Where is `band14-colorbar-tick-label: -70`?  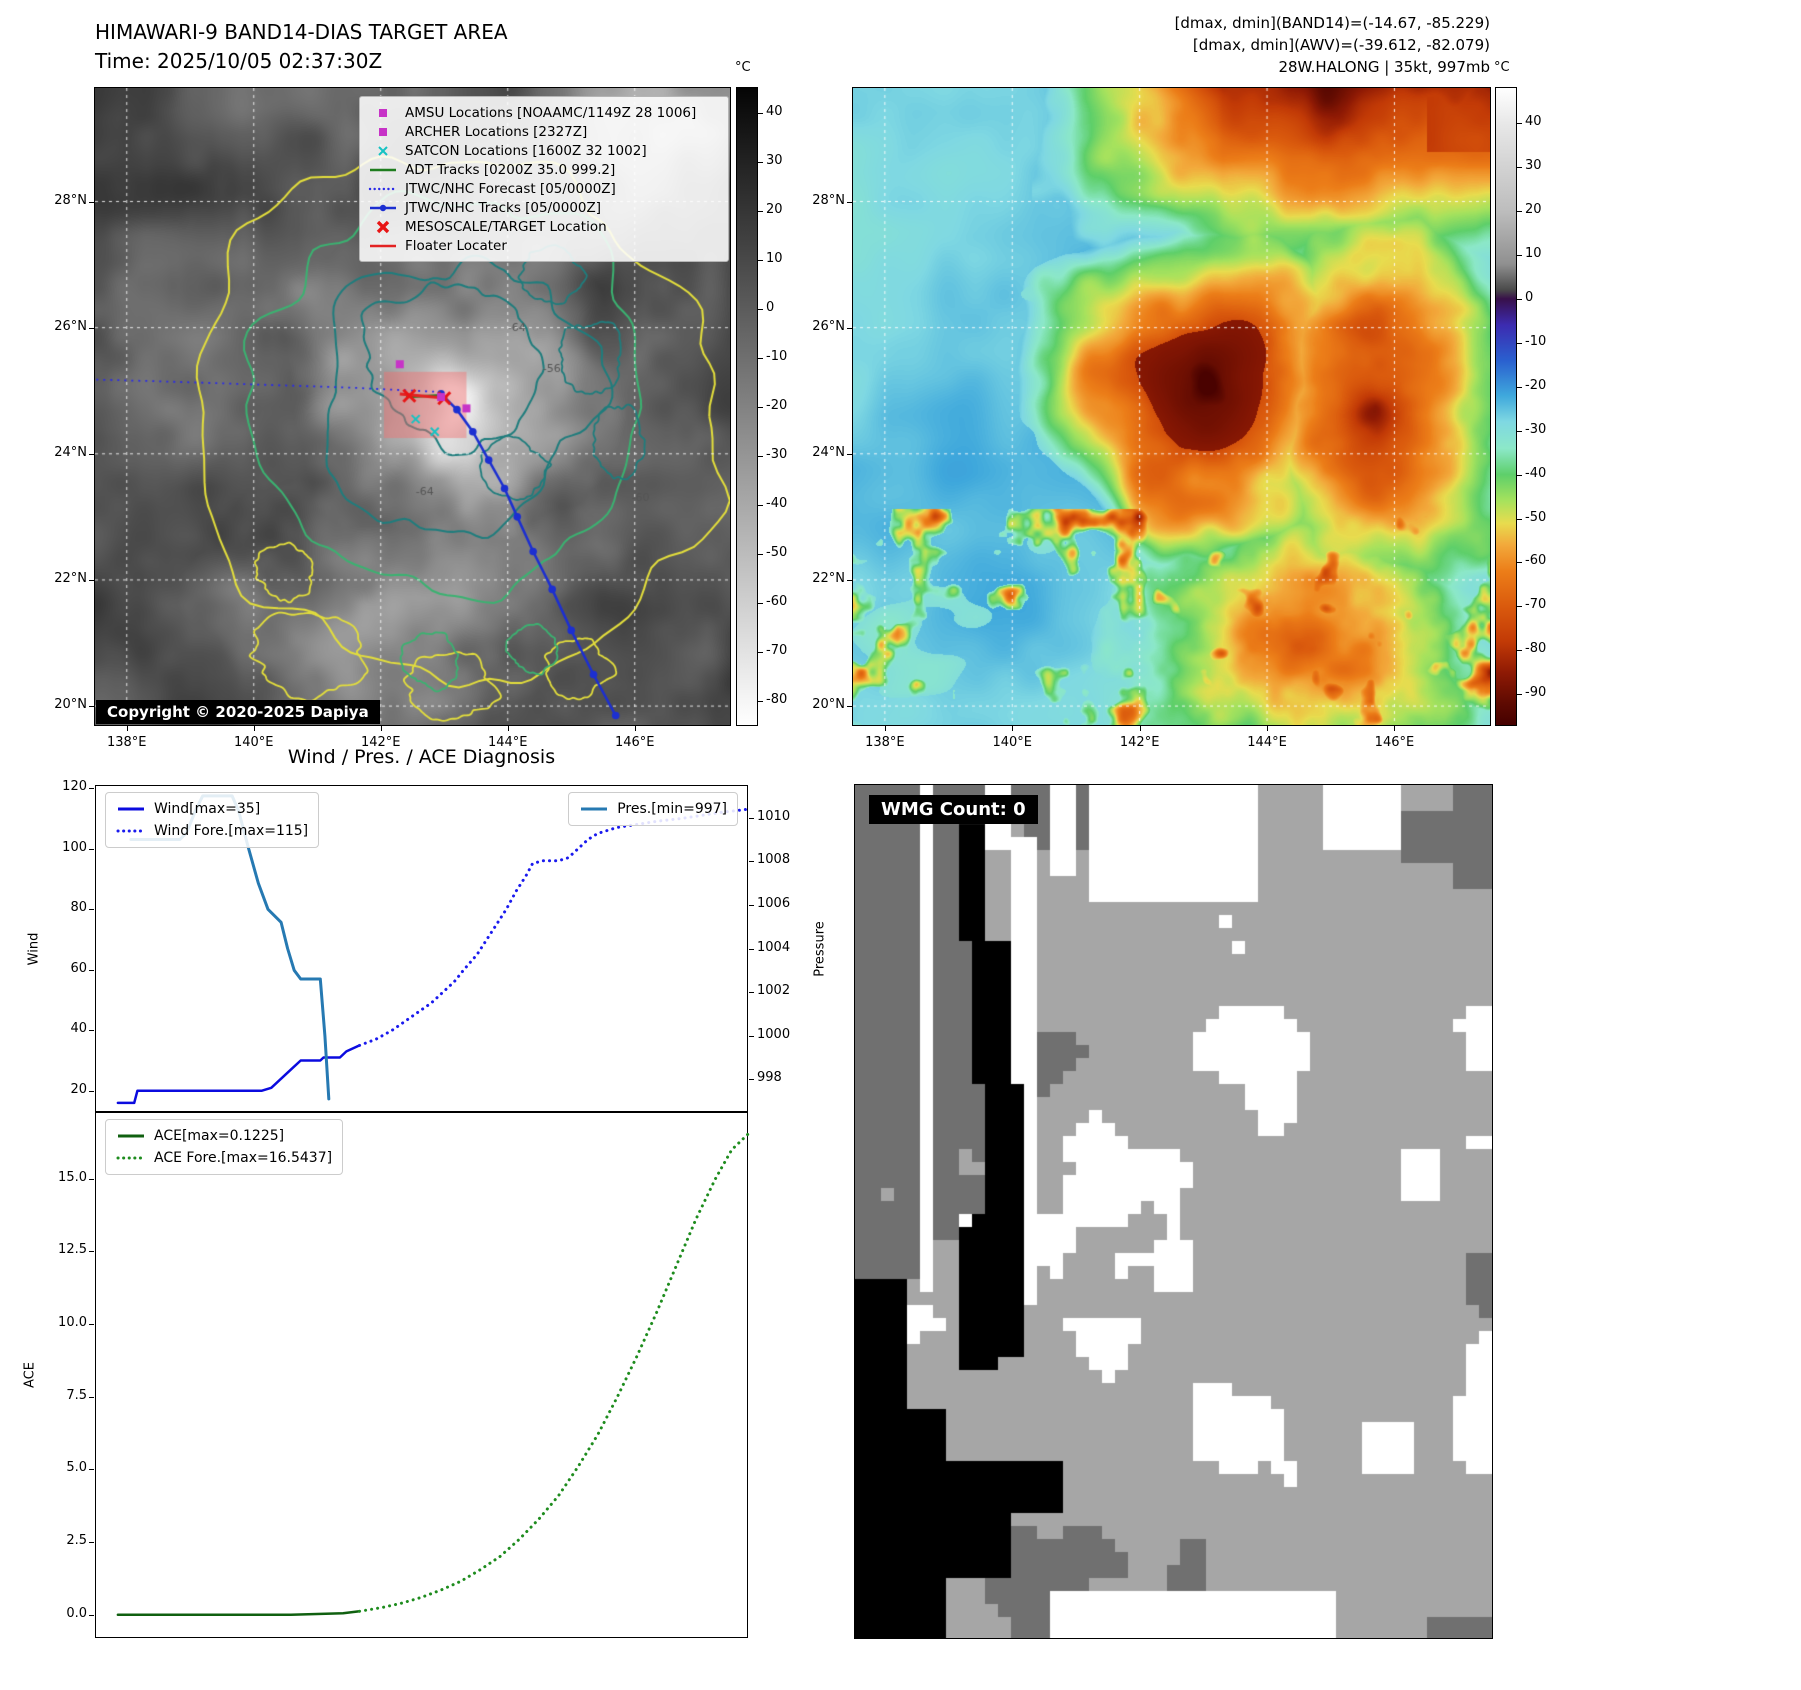 band14-colorbar-tick-label: -70 is located at coordinates (777, 650).